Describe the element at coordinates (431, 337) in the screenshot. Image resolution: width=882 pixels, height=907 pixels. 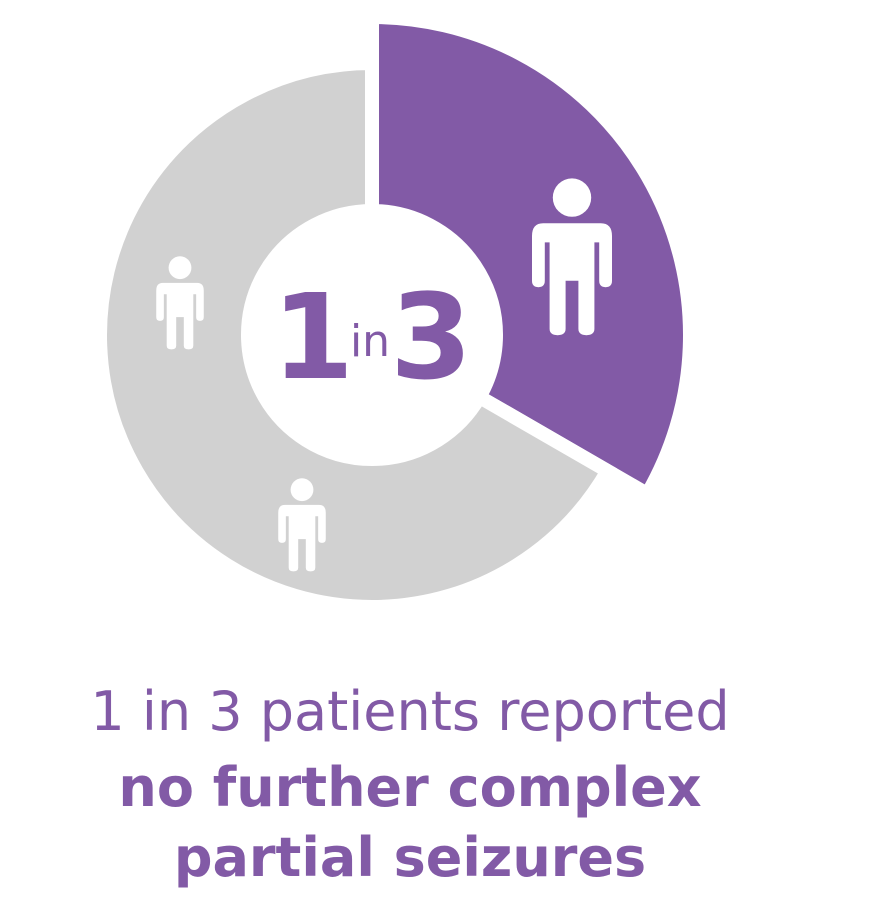
I see `center-number: 3` at that location.